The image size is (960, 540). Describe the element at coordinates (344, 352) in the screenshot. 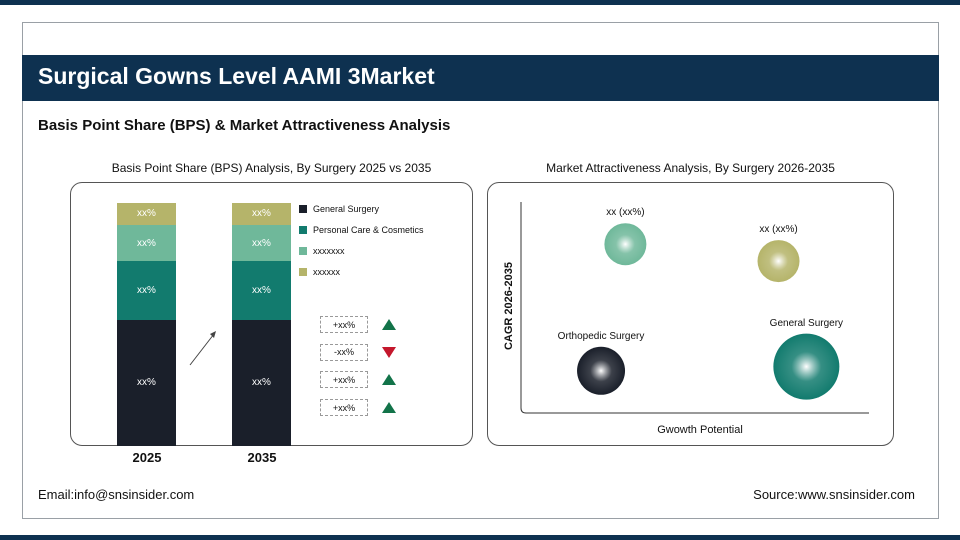

I see `change-box: -xx%` at that location.